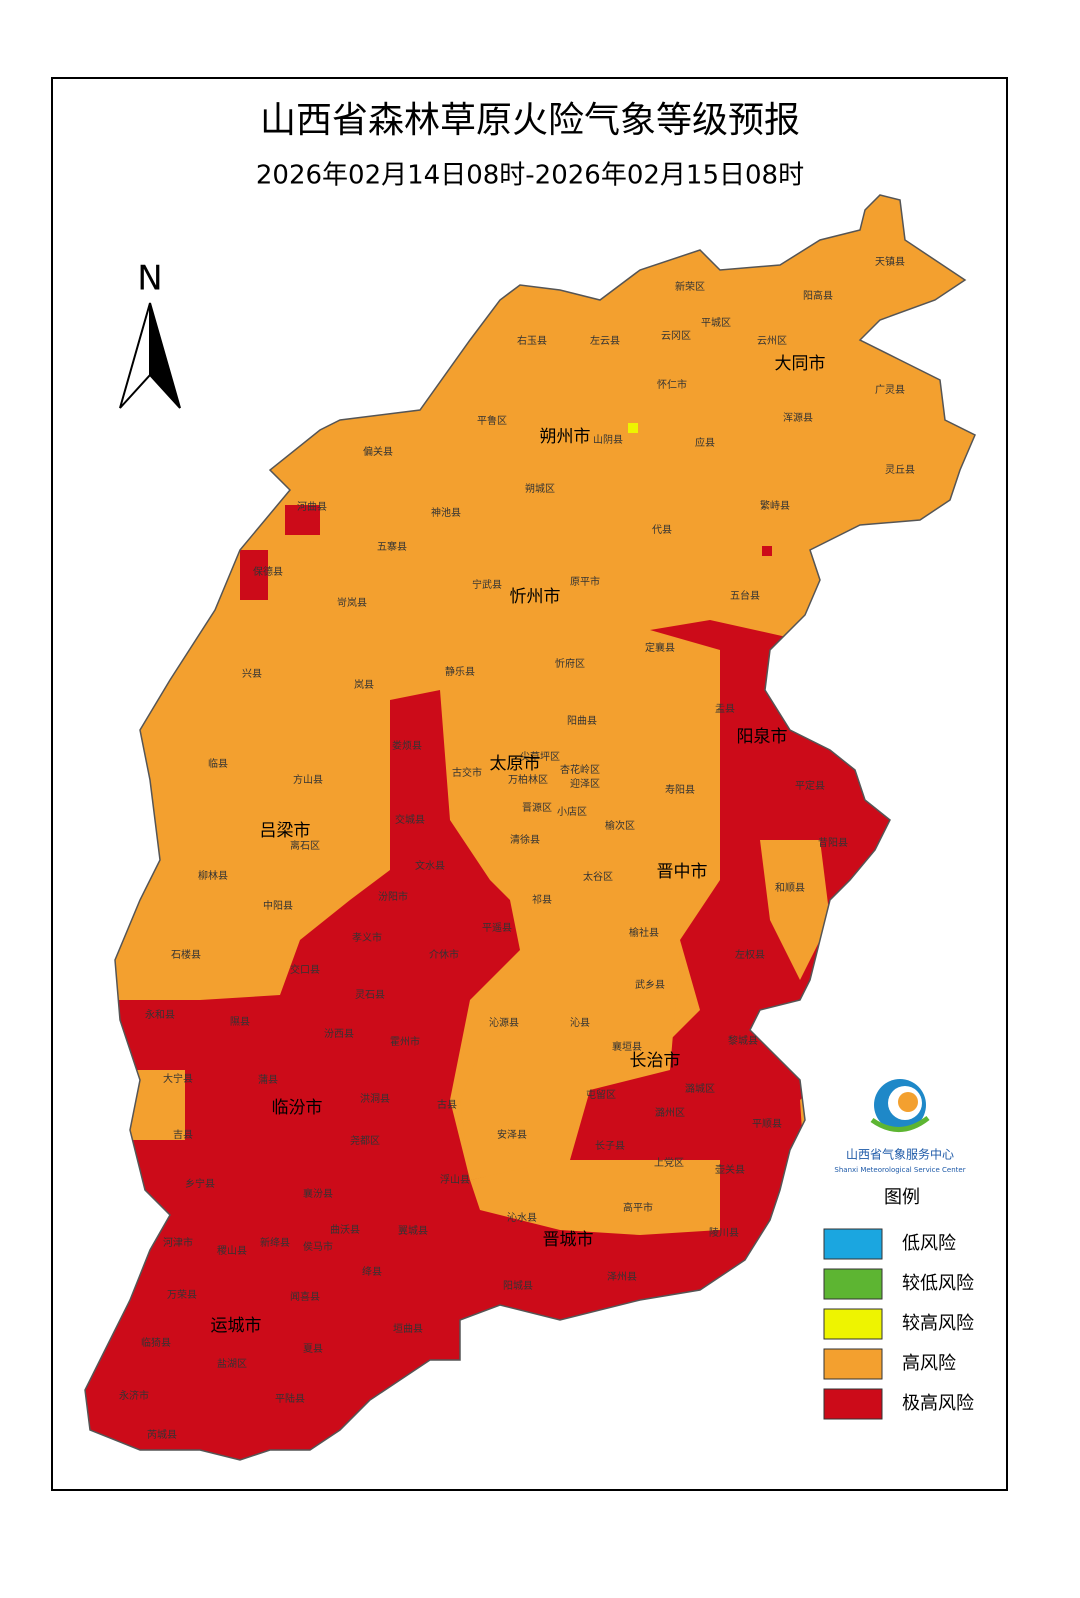 The image size is (1080, 1598). What do you see at coordinates (610, 1146) in the screenshot?
I see `county-label: 长子县` at bounding box center [610, 1146].